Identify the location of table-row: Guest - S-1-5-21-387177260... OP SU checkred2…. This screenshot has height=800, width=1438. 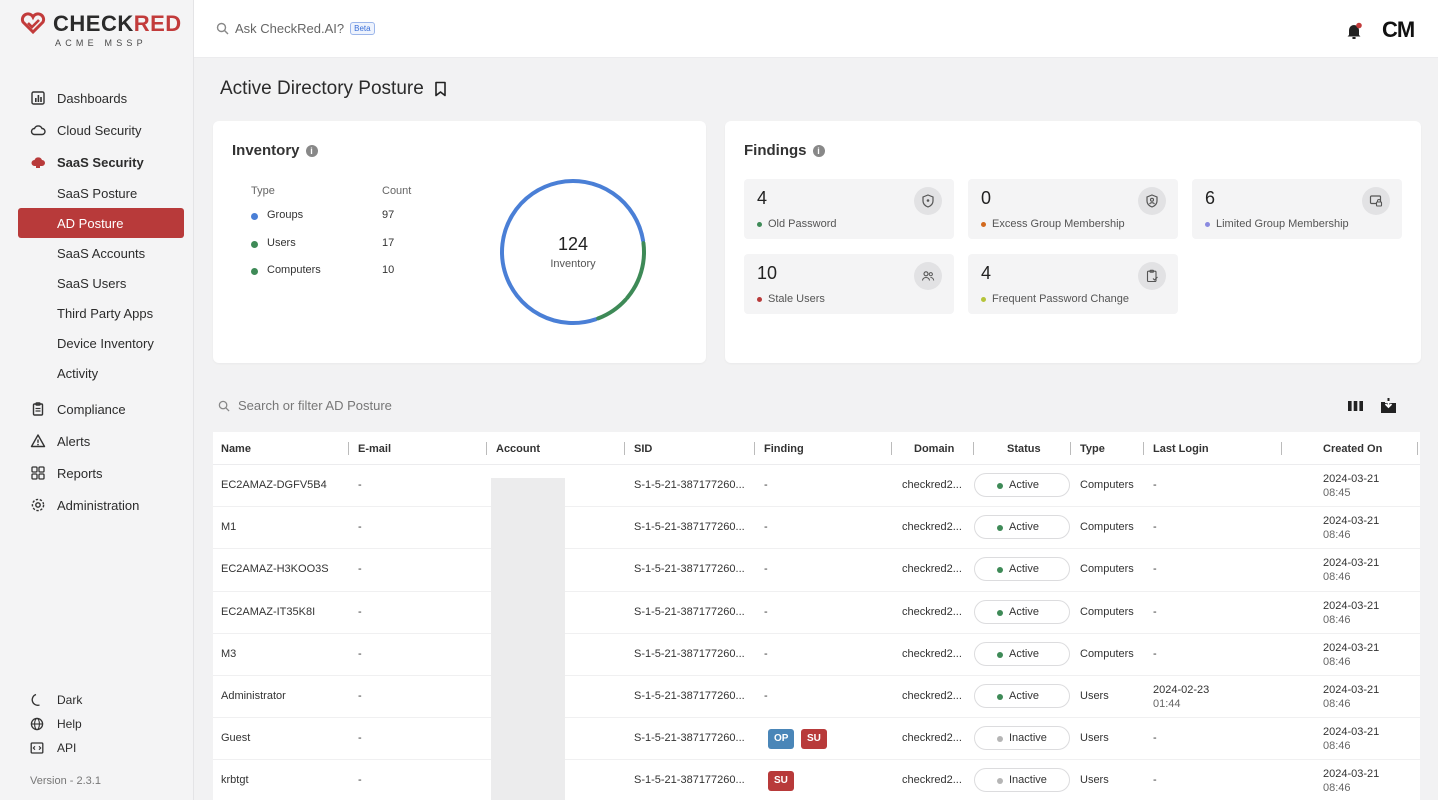
(816, 739).